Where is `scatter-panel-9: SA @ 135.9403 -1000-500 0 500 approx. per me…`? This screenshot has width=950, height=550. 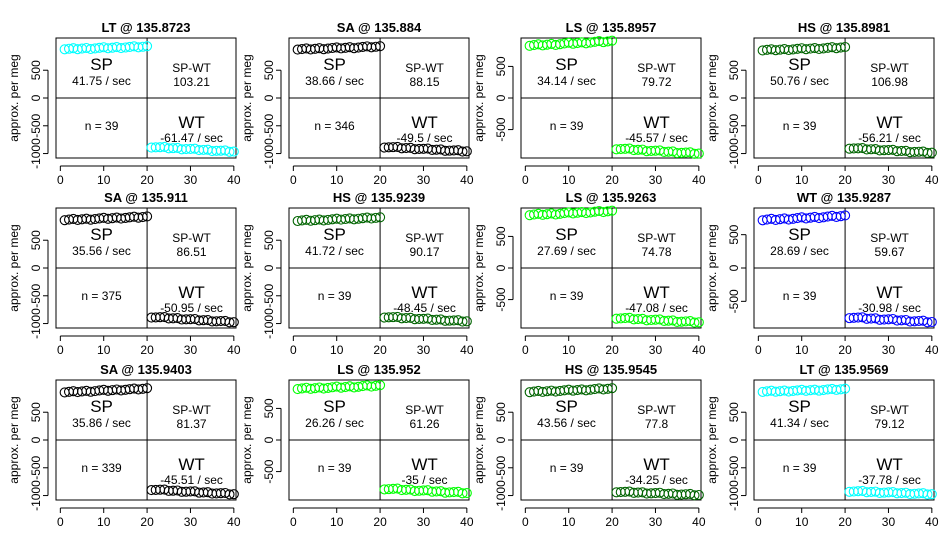
scatter-panel-9: SA @ 135.9403 -1000-500 0 500 approx. per me… is located at coordinates (124, 445).